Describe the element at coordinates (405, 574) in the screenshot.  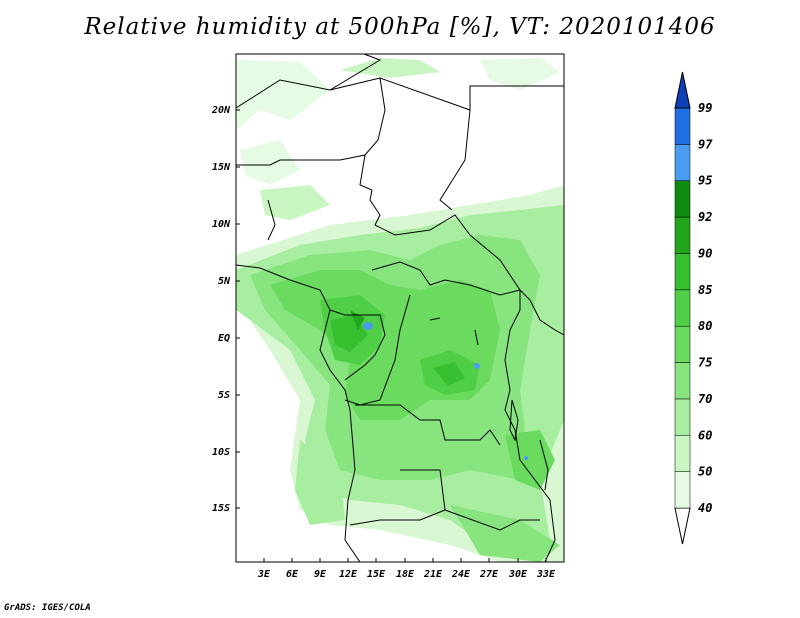
I see `lon-tick-18E: 18E` at that location.